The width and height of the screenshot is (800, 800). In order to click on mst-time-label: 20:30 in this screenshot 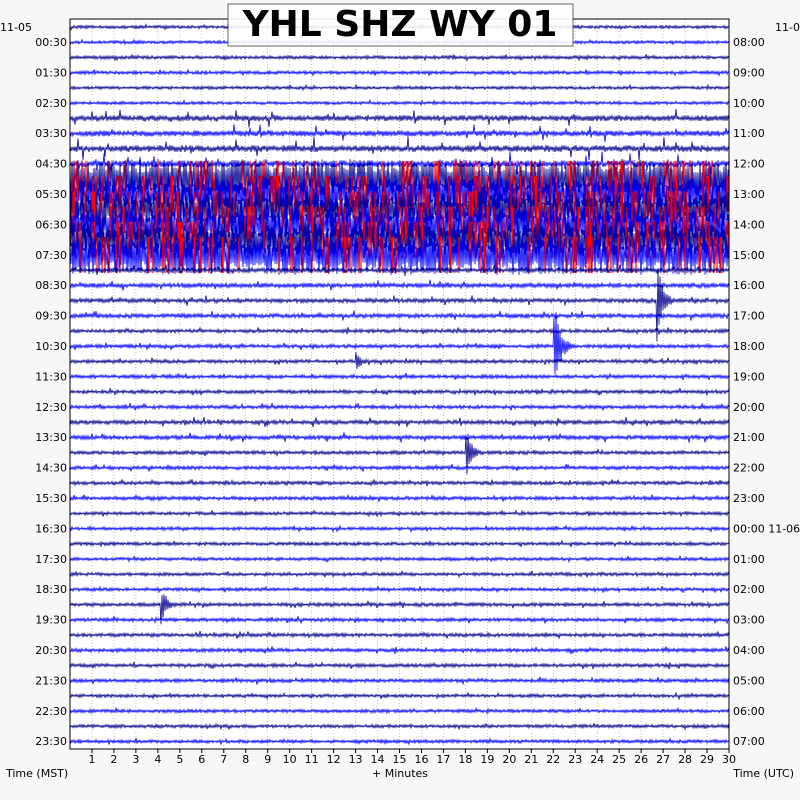, I will do `click(51, 650)`.